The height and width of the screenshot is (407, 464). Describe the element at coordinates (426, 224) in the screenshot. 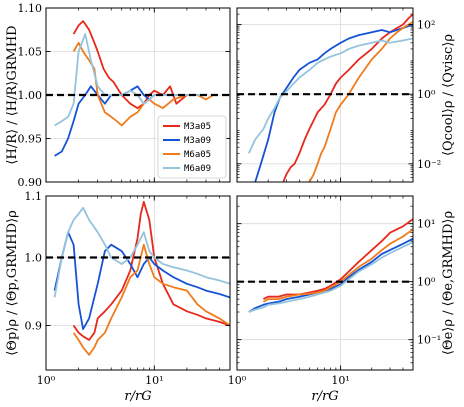

I see `y-tick-label: 10¹` at that location.